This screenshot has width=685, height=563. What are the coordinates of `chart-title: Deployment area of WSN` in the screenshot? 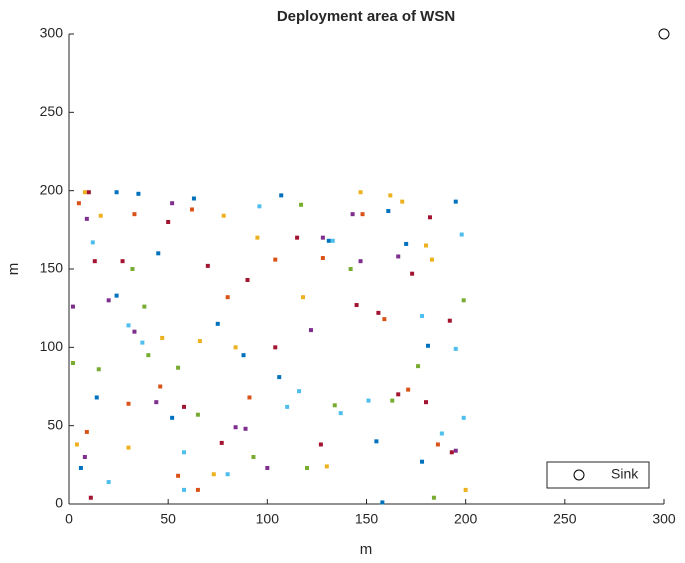 It's located at (366, 16).